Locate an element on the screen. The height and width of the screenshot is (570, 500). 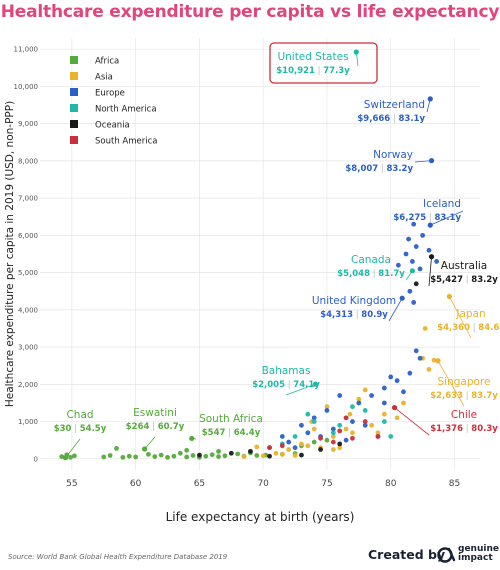
life-expectancy-value: 54.5y is located at coordinates (93, 429).